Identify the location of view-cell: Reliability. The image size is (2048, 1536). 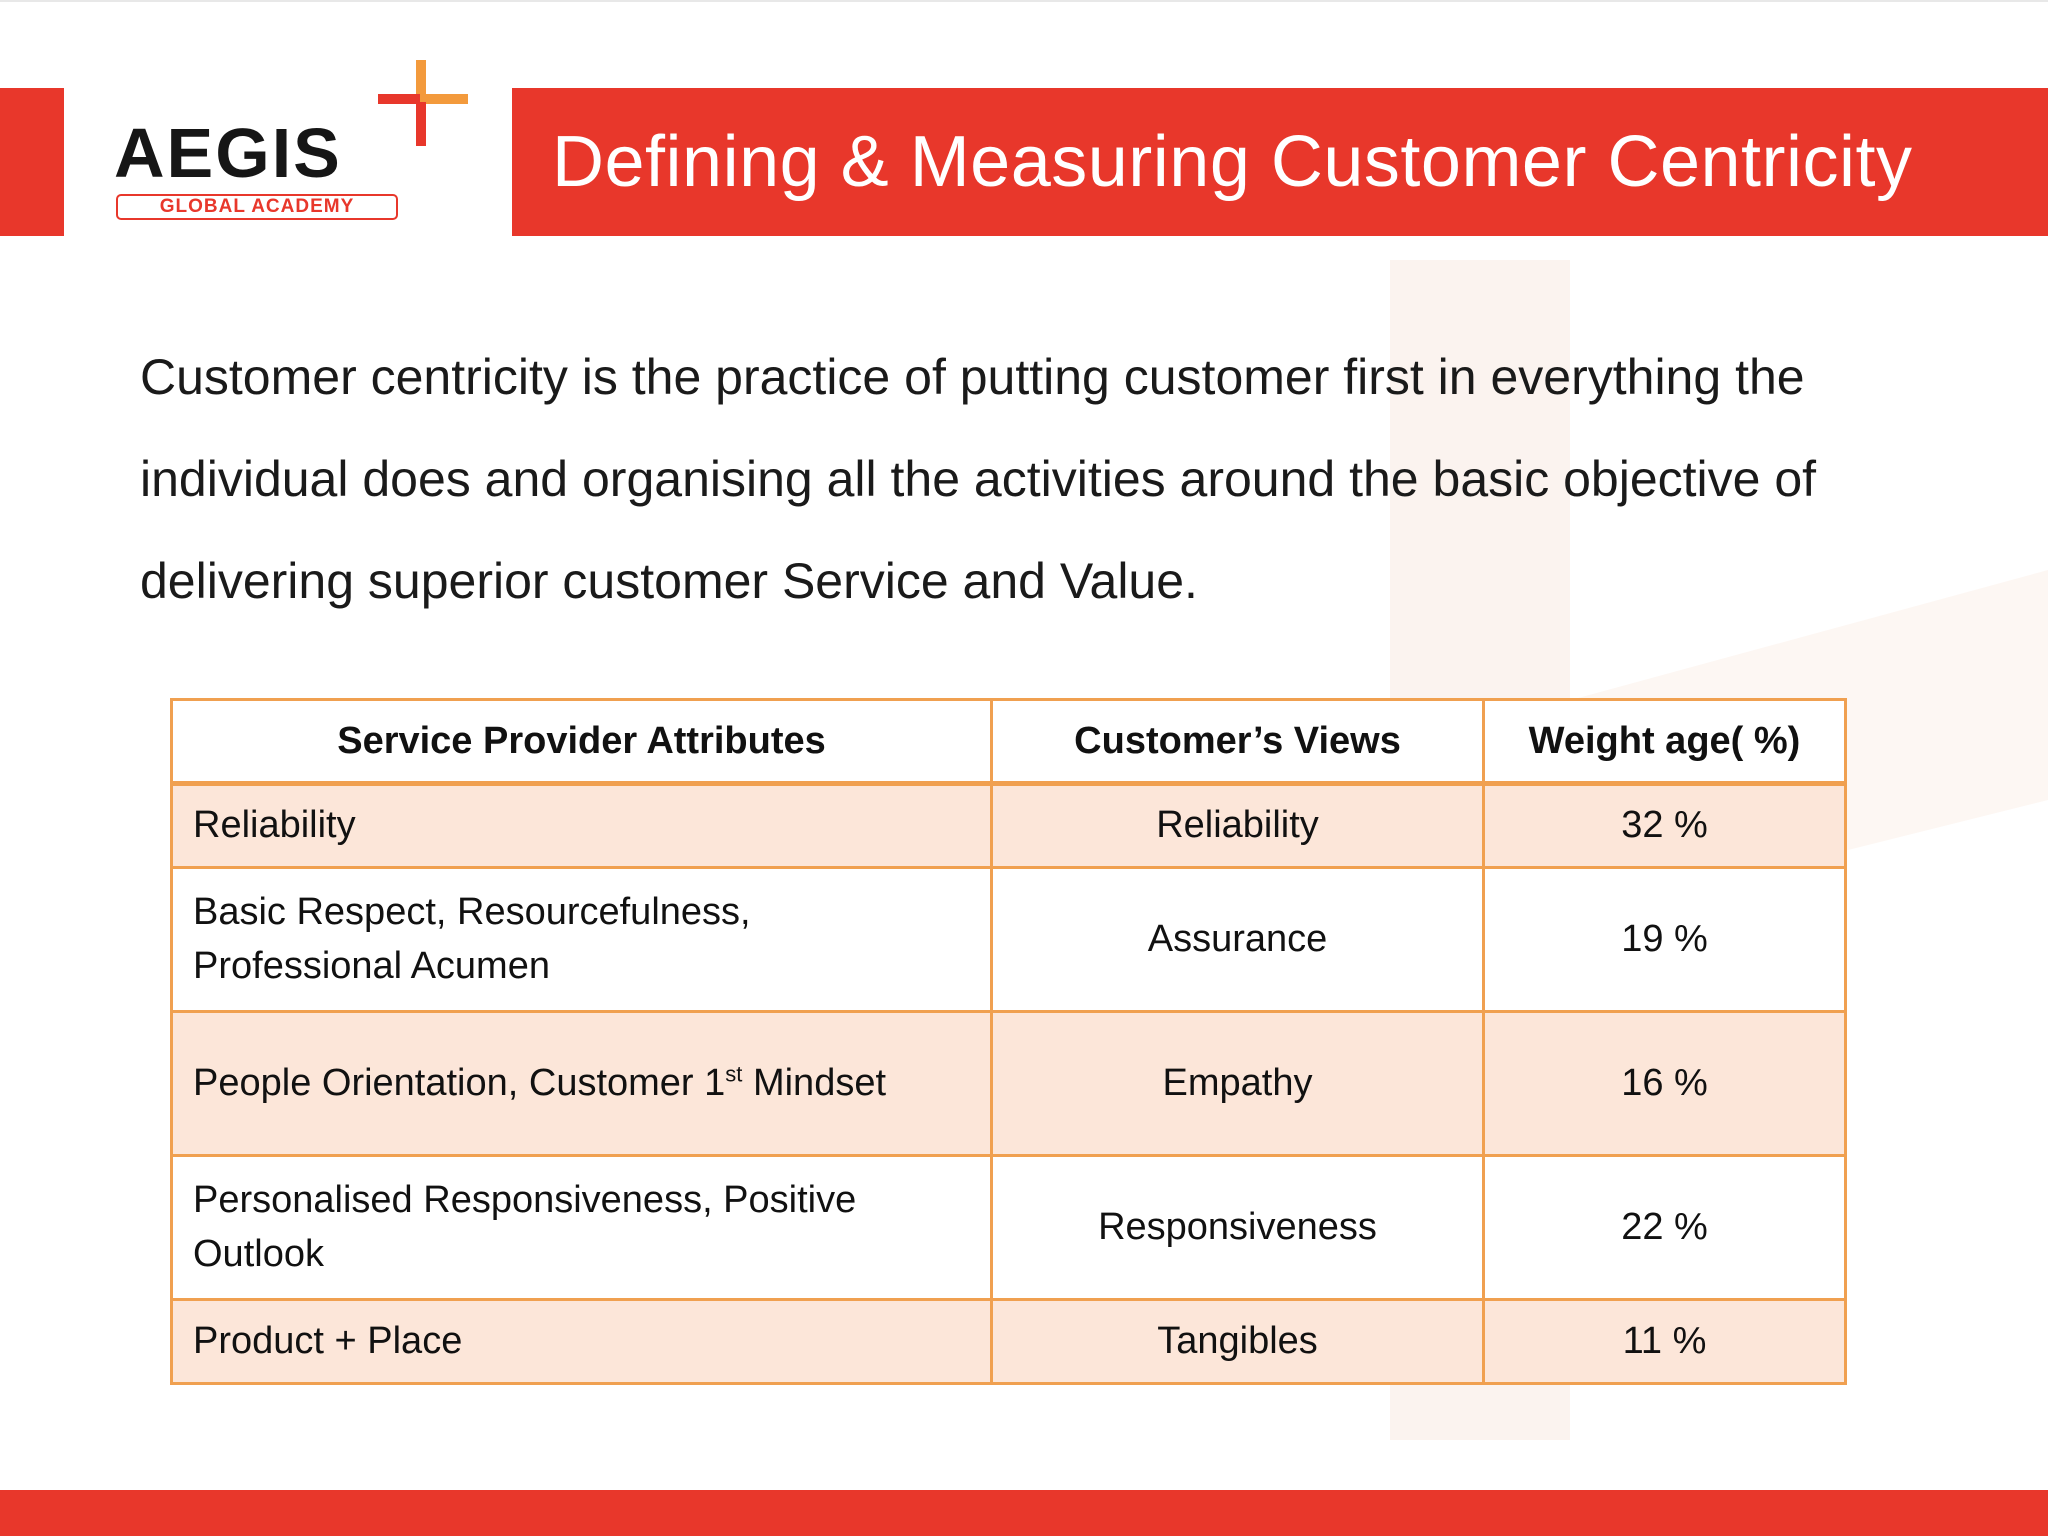
(1237, 825).